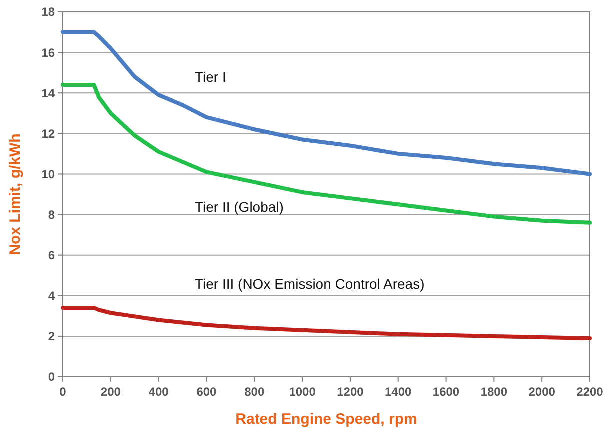  Describe the element at coordinates (542, 392) in the screenshot. I see `x-tick-label: 2000` at that location.